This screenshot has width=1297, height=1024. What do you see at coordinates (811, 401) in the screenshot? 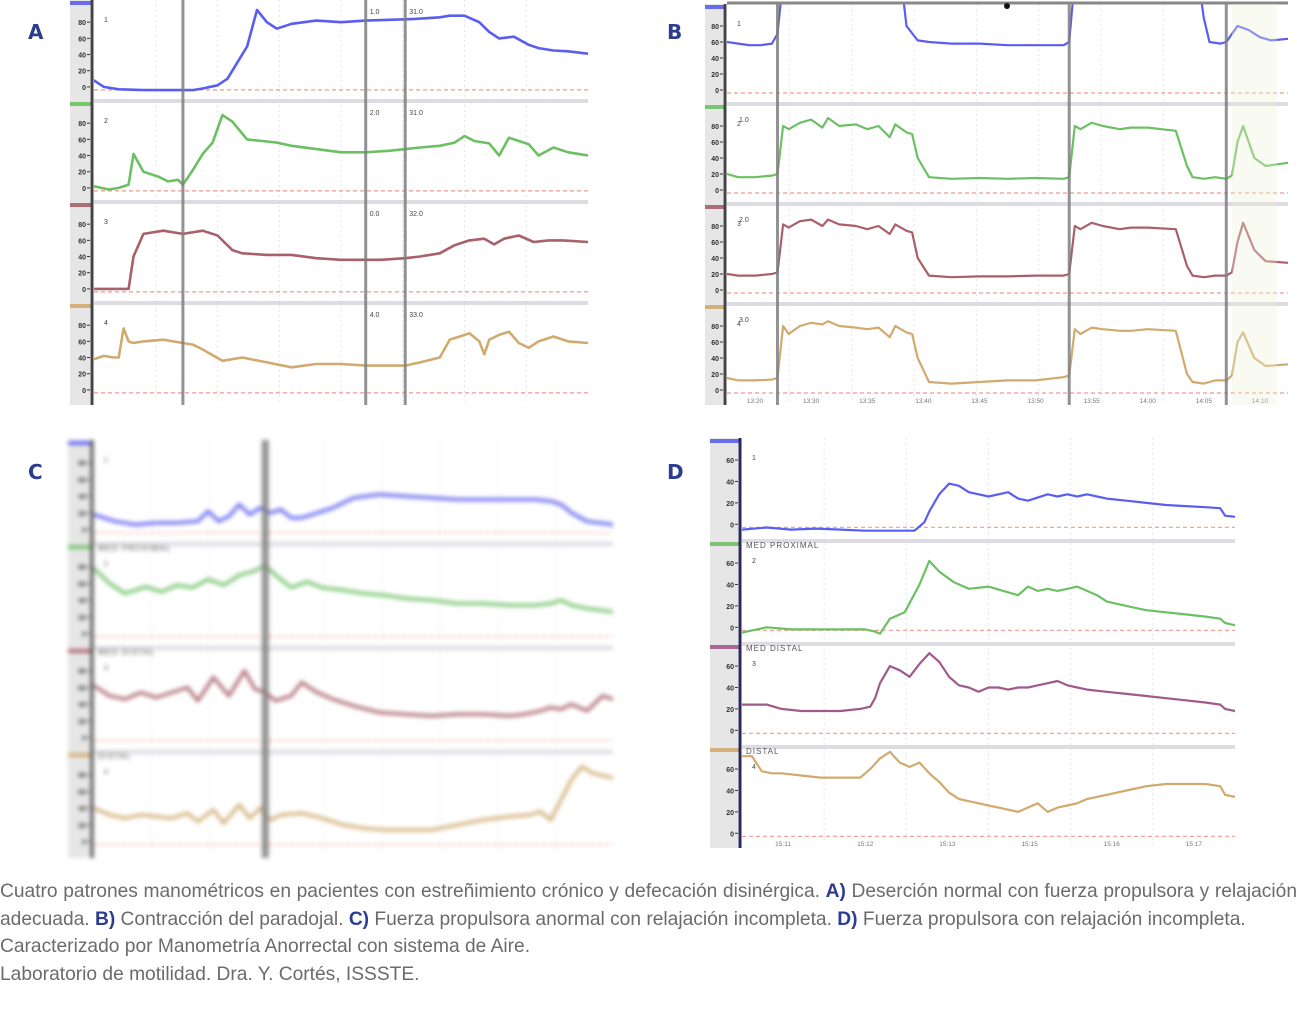
I see `x-tick-label: 13:30` at bounding box center [811, 401].